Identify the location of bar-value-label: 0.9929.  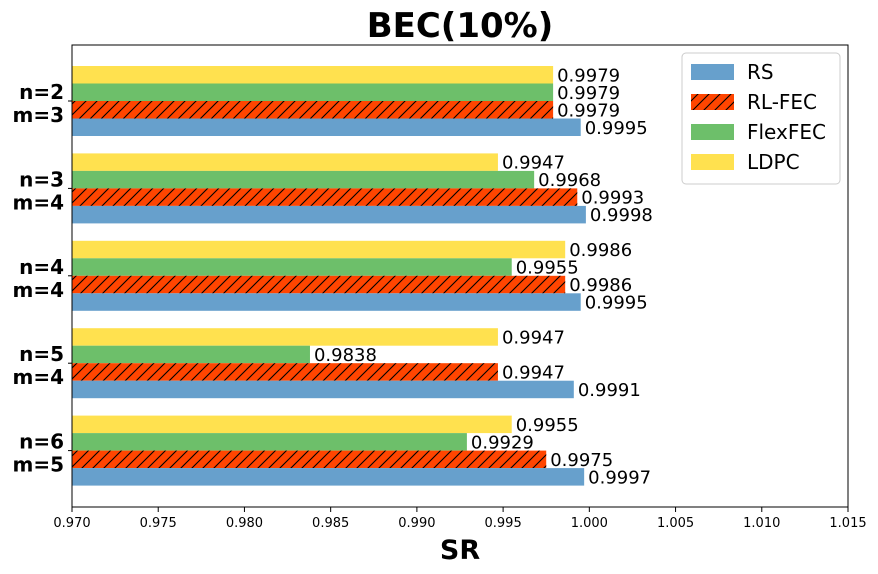
(502, 442).